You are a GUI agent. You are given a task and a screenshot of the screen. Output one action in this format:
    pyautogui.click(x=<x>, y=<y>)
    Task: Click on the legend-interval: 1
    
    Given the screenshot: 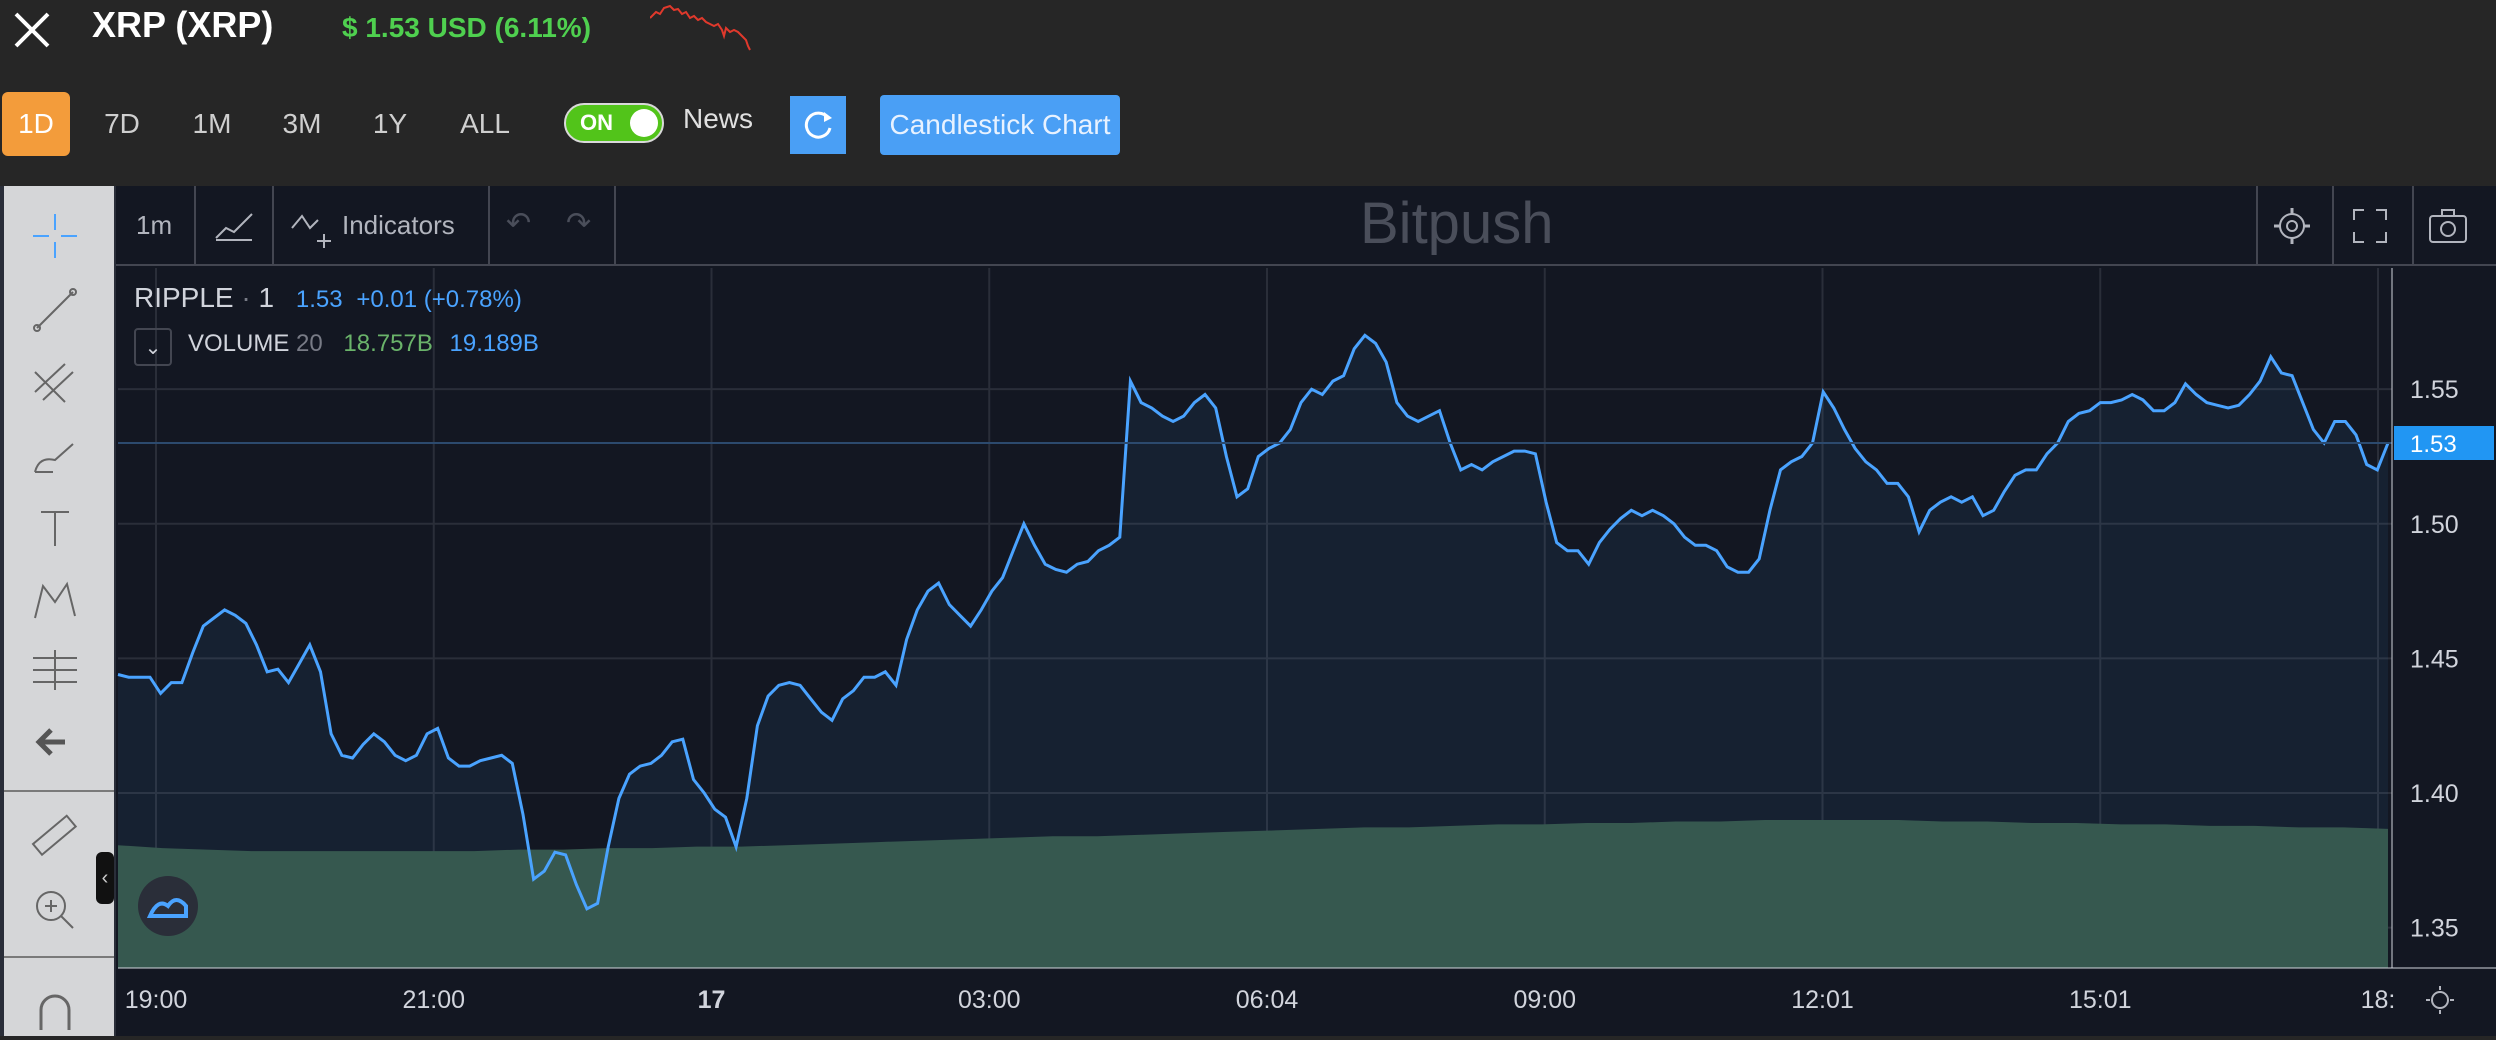 What is the action you would take?
    pyautogui.click(x=266, y=297)
    